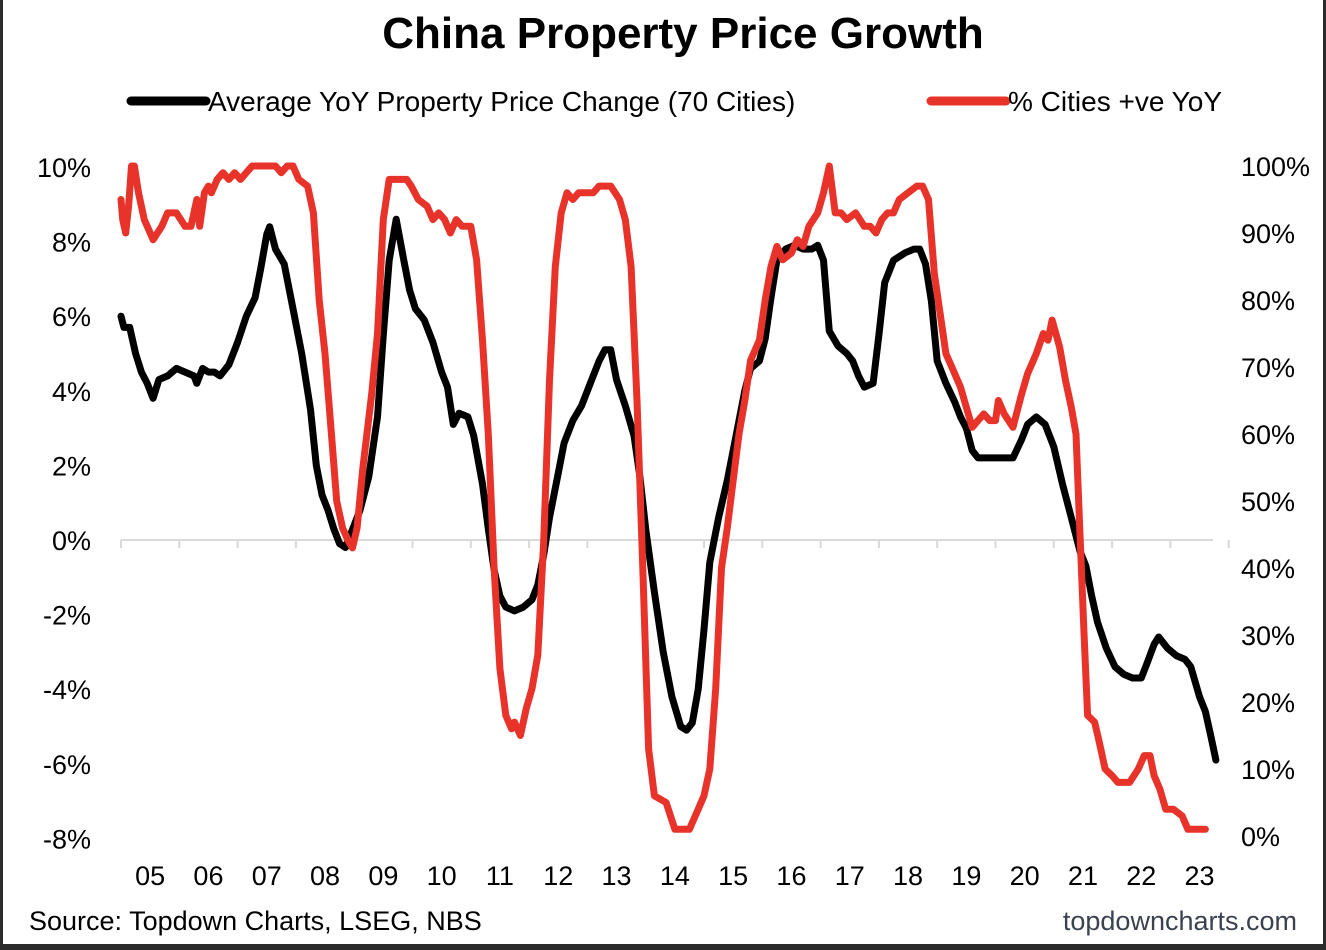  I want to click on y-right-tick-label: 20%, so click(1268, 703).